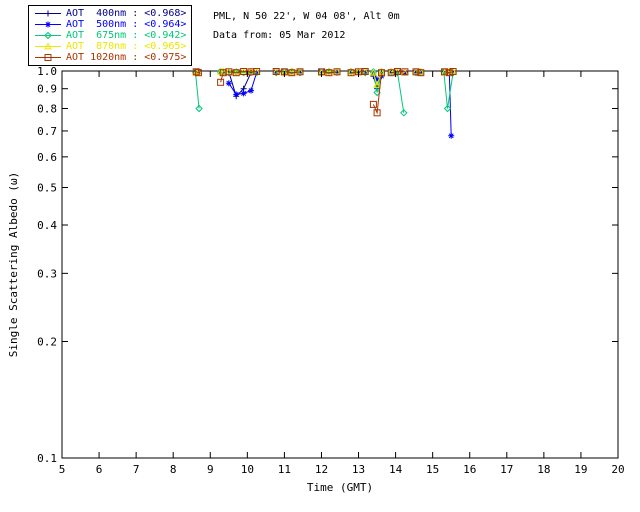 The image size is (640, 512). Describe the element at coordinates (47, 458) in the screenshot. I see `y-tick-label: 0.1` at that location.